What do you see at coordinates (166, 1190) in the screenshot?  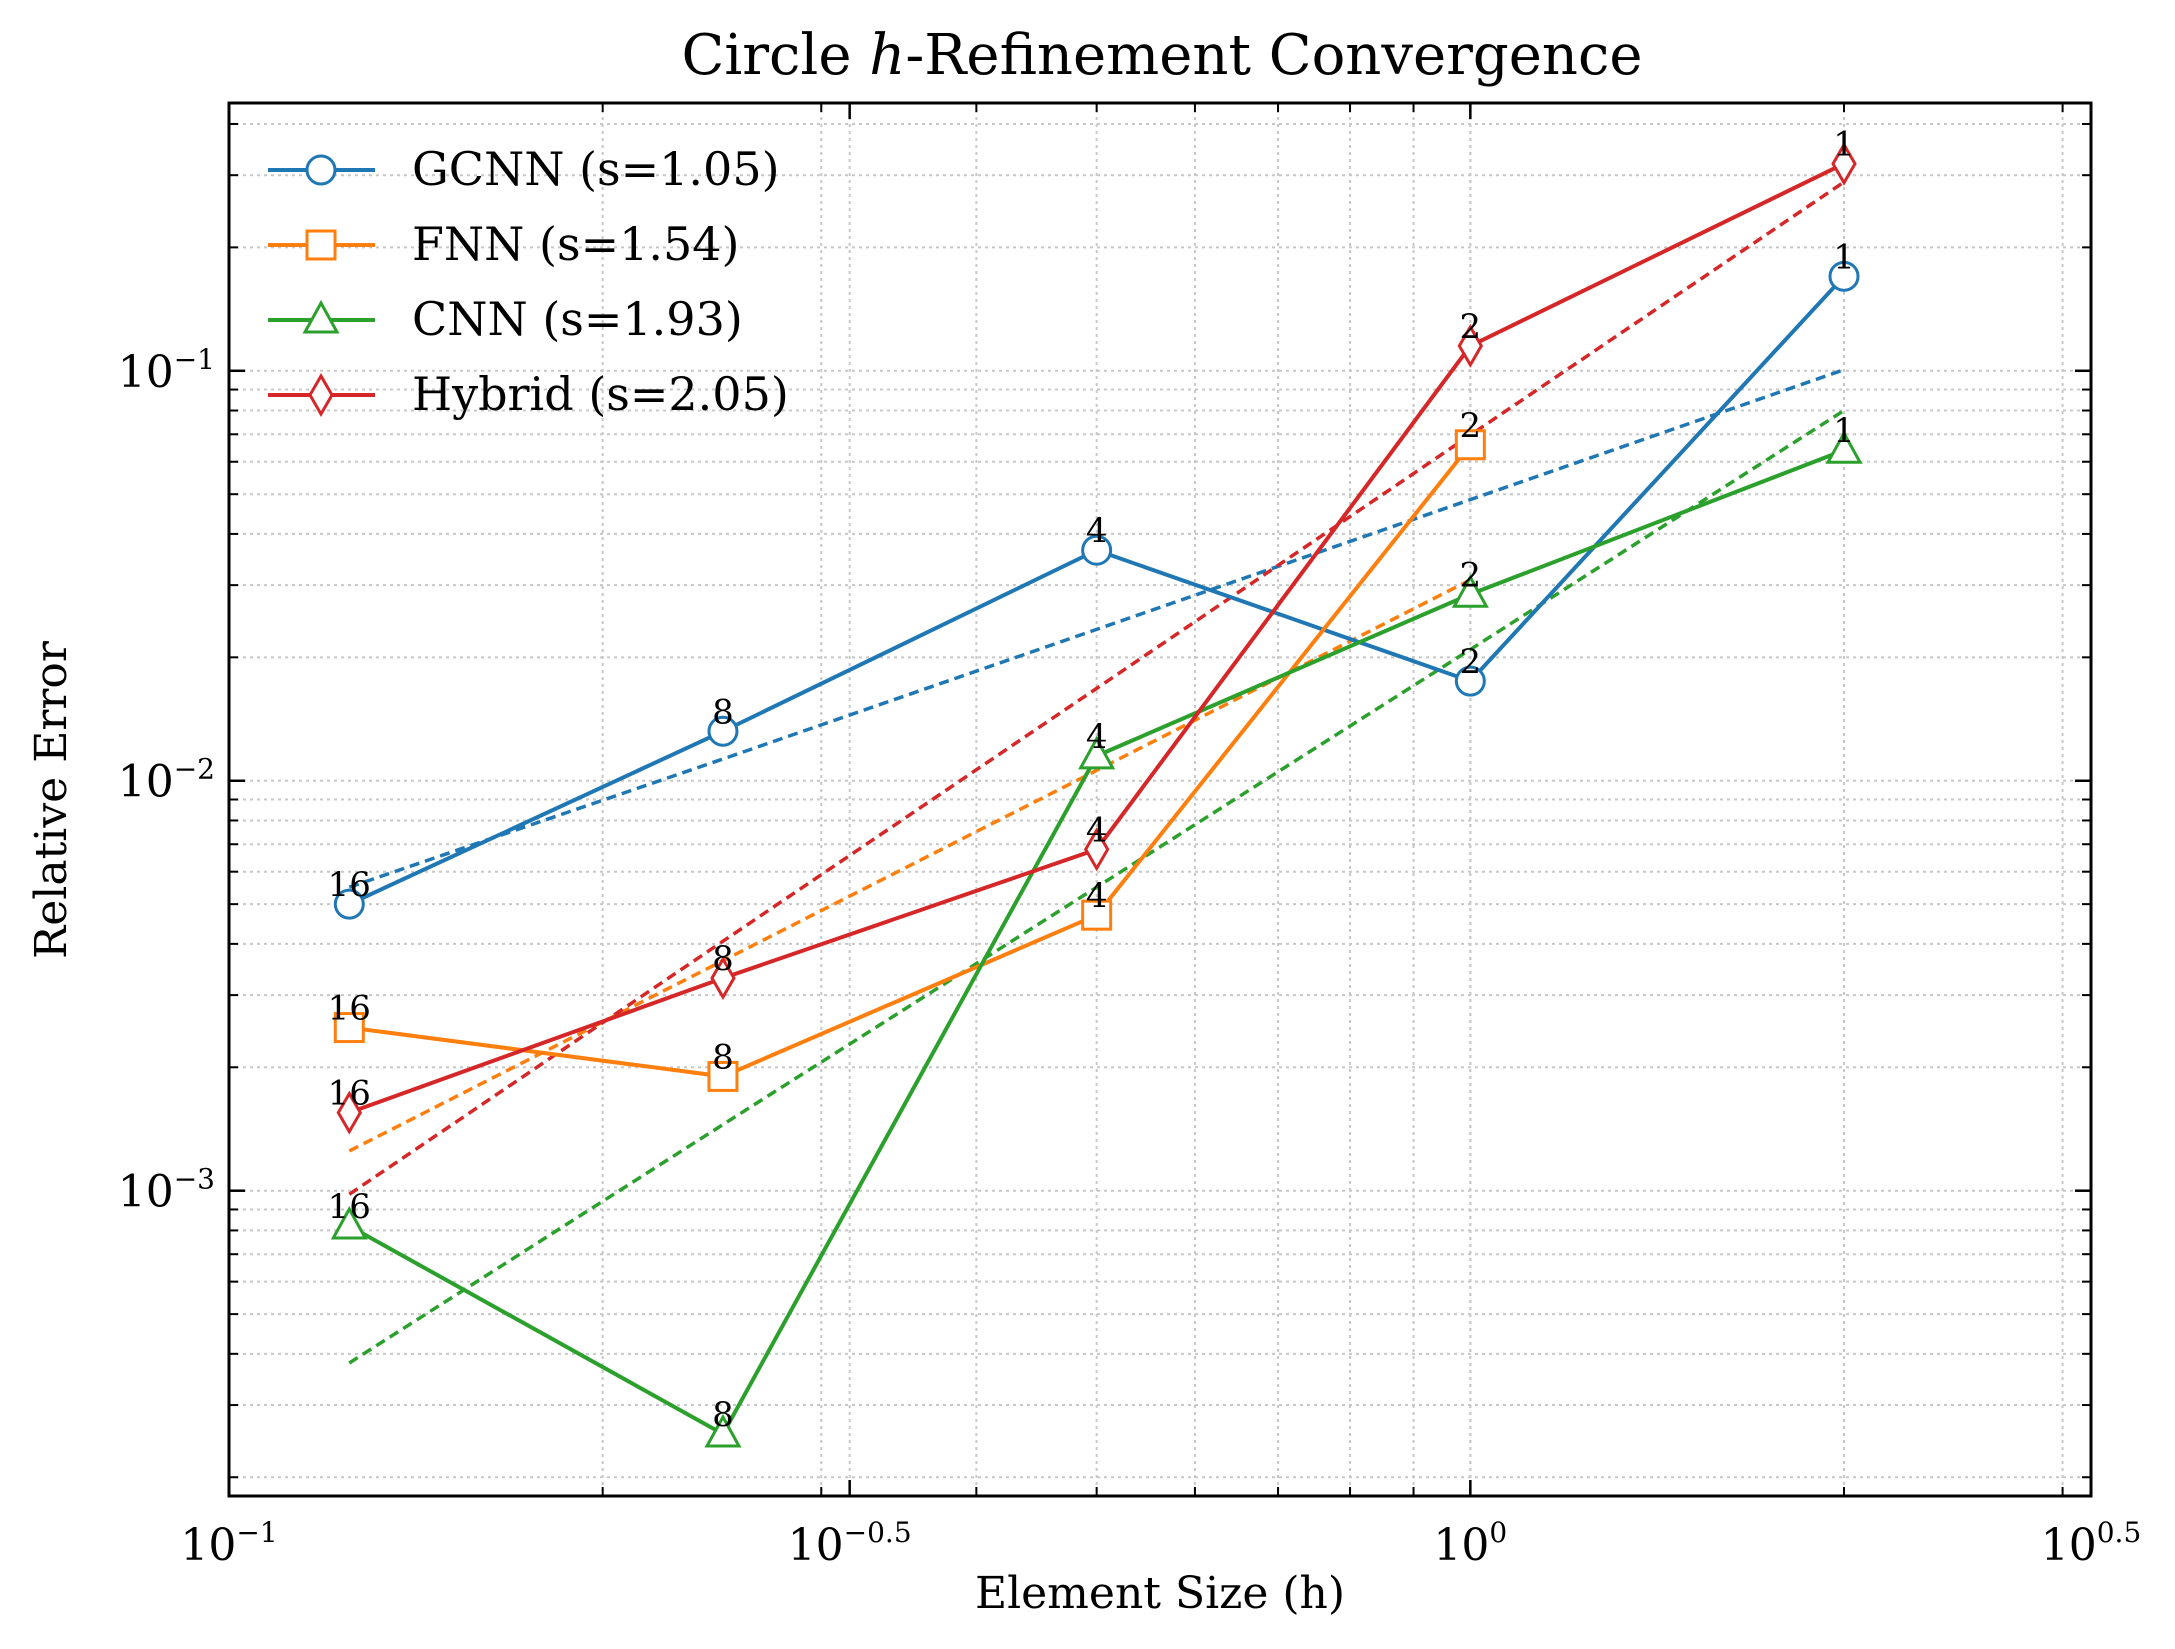 I see `y-tick-label: 10⁻³` at bounding box center [166, 1190].